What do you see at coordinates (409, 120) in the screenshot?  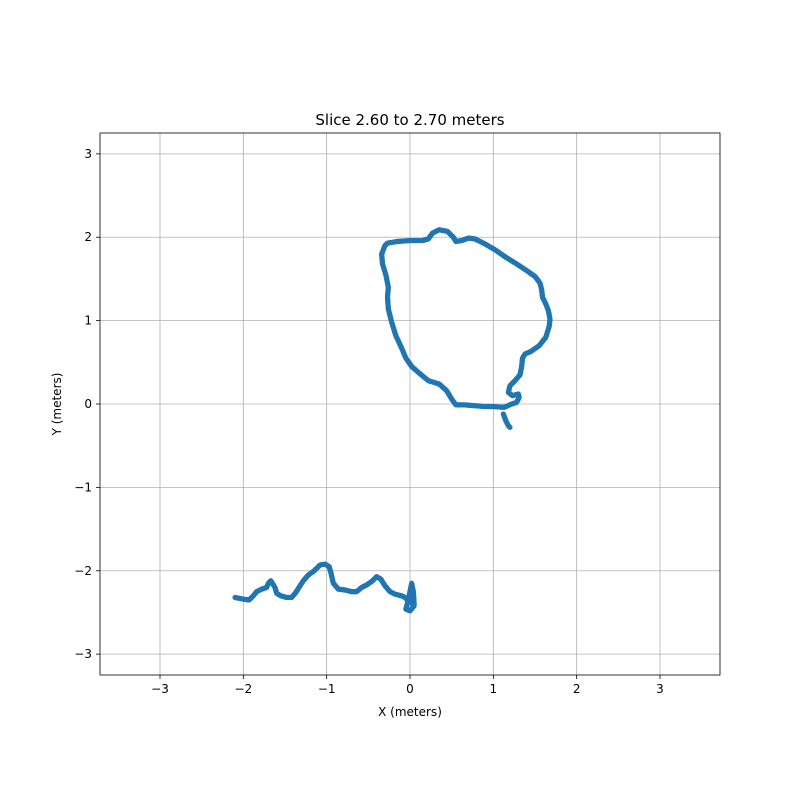 I see `chart-title: Slice 2.60 to 2.70 meters` at bounding box center [409, 120].